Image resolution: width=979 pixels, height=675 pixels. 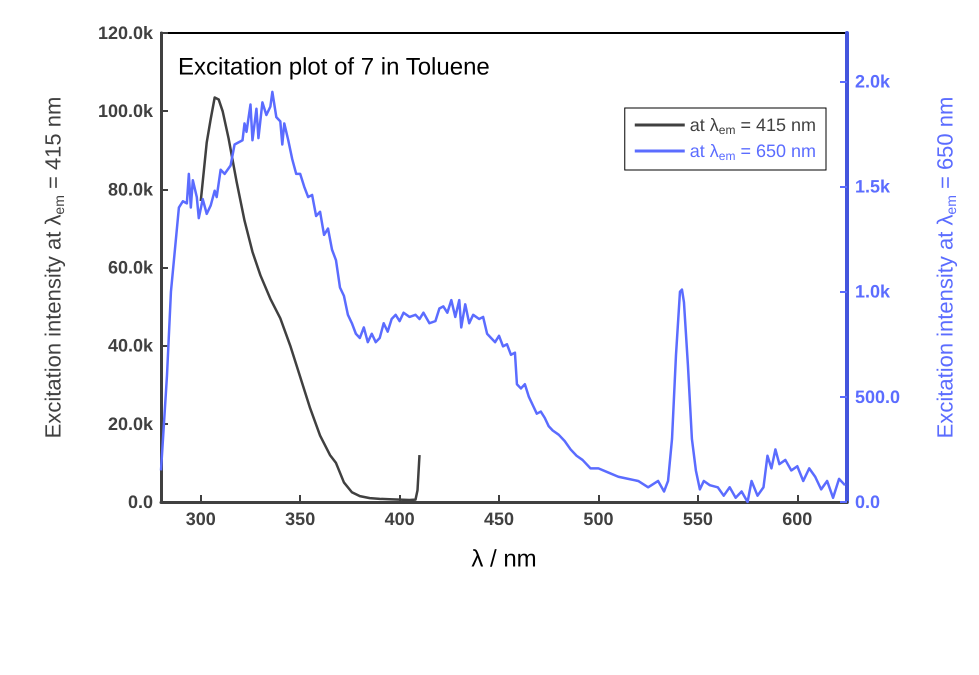 What do you see at coordinates (797, 519) in the screenshot?
I see `x-tick-label: 600` at bounding box center [797, 519].